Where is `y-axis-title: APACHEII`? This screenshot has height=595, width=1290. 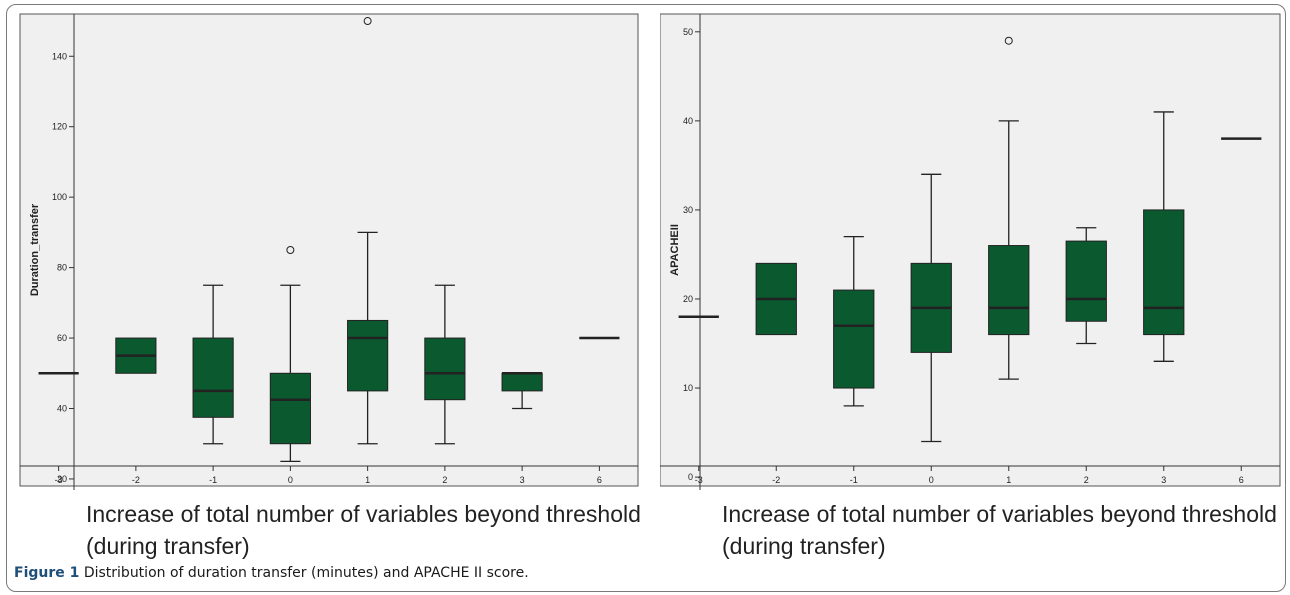 y-axis-title: APACHEII is located at coordinates (675, 250).